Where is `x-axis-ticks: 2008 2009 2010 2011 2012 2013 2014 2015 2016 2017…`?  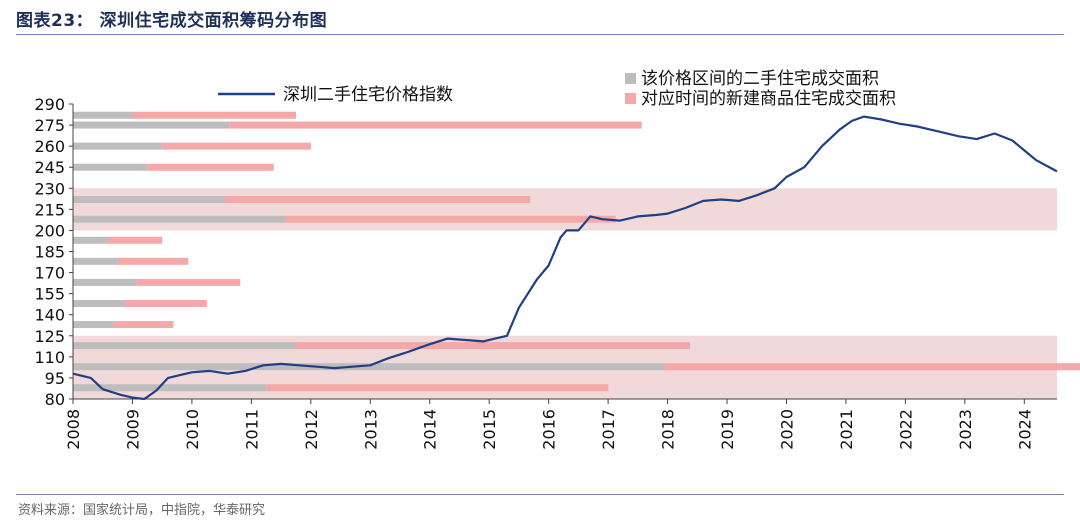 x-axis-ticks: 2008 2009 2010 2011 2012 2013 2014 2015 2016 2017… is located at coordinates (549, 424).